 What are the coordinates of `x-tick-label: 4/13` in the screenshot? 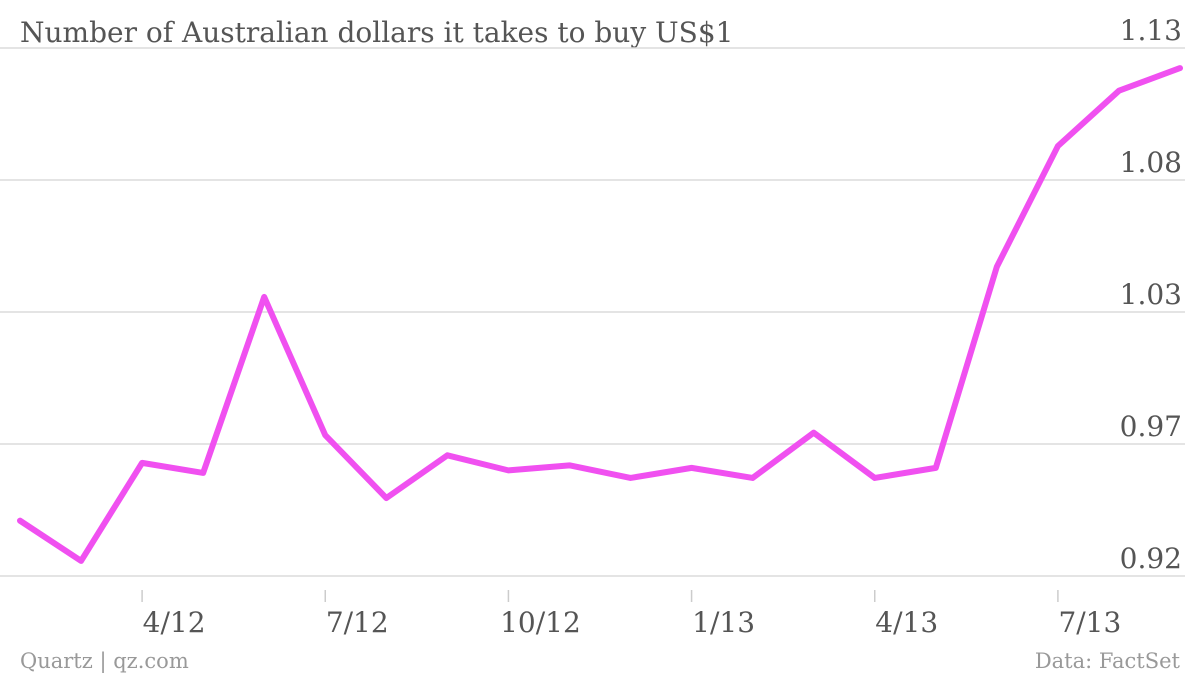 It's located at (906, 622).